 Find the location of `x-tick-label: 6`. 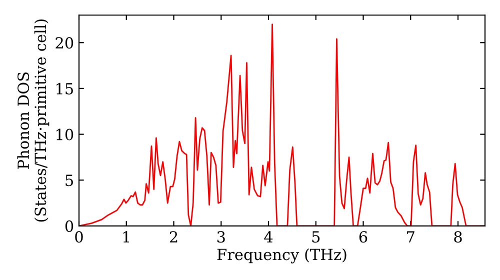

x-tick-label: 6 is located at coordinates (363, 237).